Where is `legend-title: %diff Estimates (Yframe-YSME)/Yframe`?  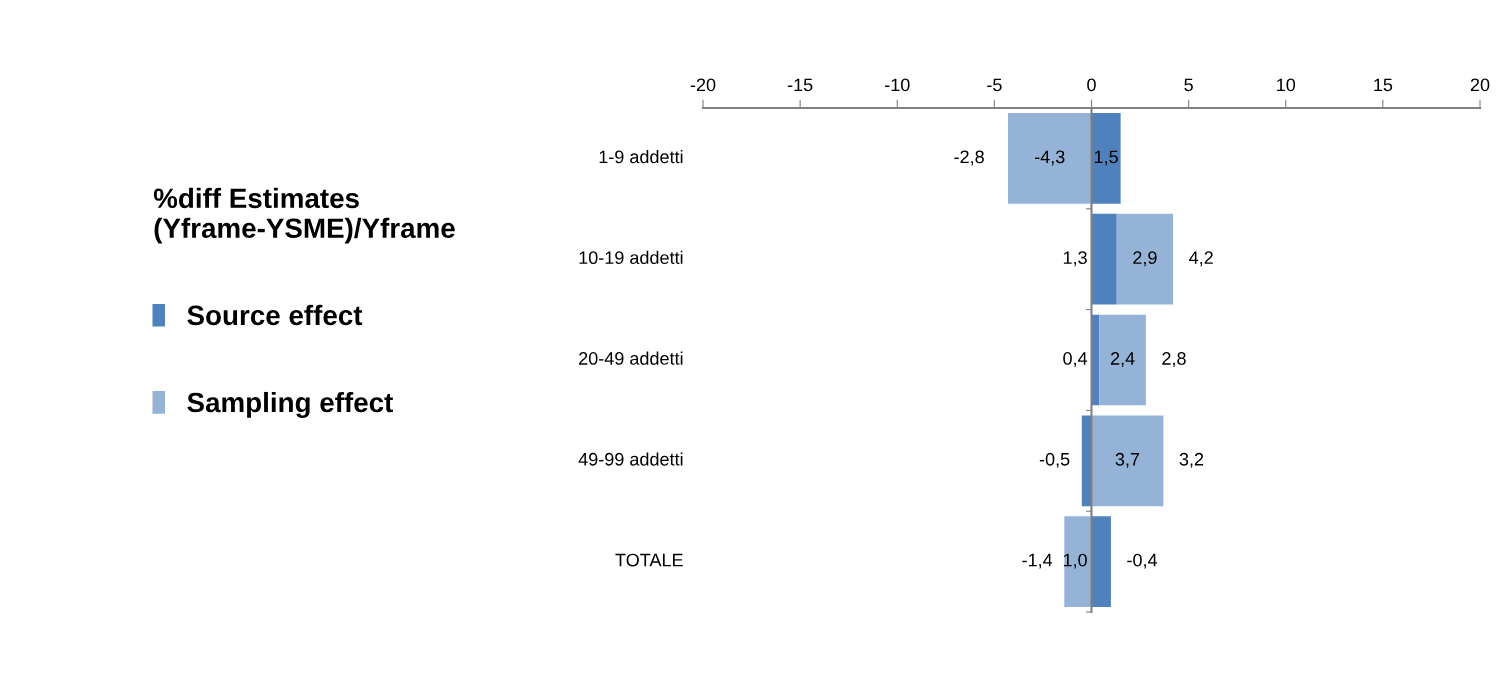 legend-title: %diff Estimates (Yframe-YSME)/Yframe is located at coordinates (304, 215).